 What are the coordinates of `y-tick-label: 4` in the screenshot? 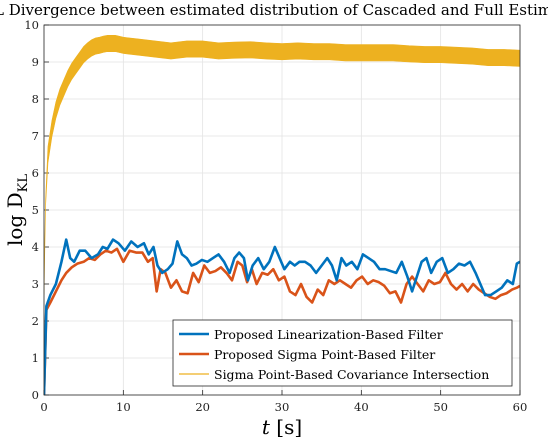 It's located at (35, 247).